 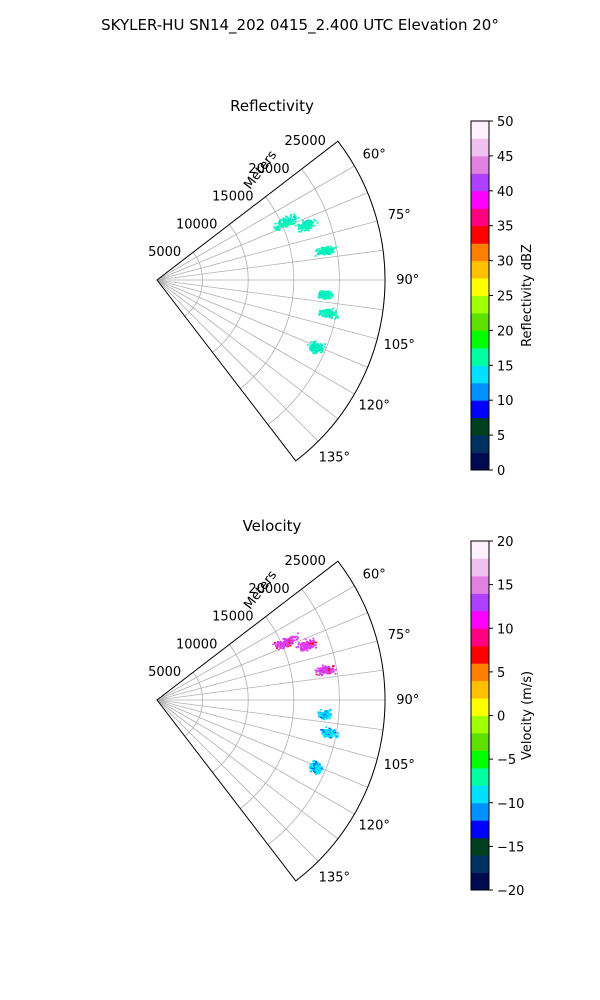 I want to click on colorbar-tick-label: 15, so click(x=505, y=586).